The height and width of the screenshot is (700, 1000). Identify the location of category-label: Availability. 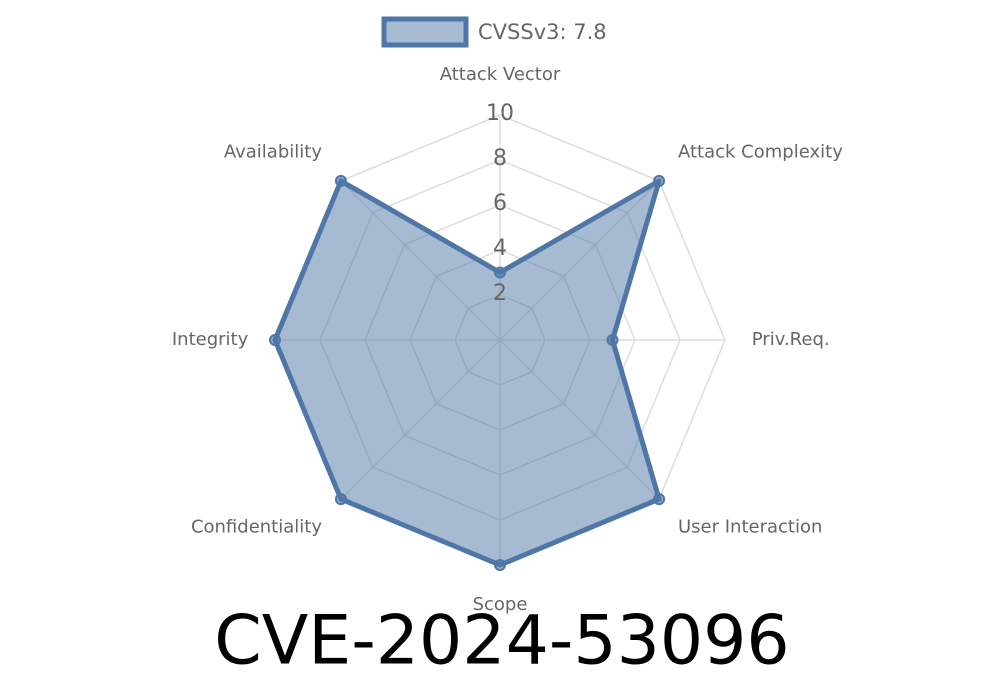
(273, 152).